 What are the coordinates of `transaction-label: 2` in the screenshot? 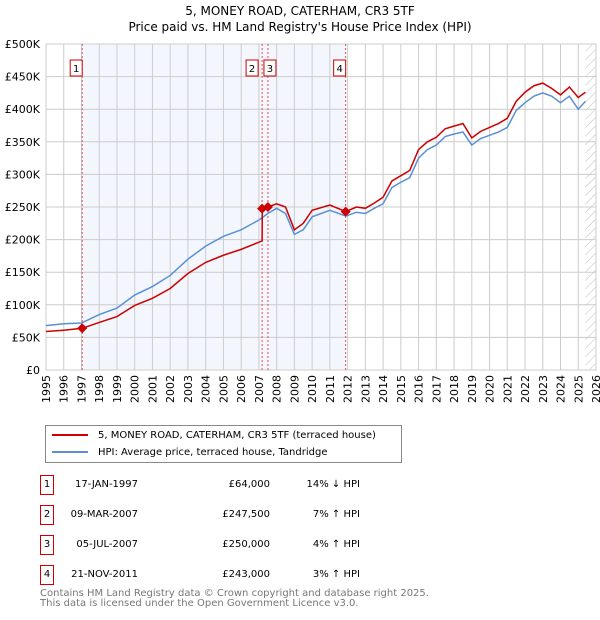 It's located at (252, 69).